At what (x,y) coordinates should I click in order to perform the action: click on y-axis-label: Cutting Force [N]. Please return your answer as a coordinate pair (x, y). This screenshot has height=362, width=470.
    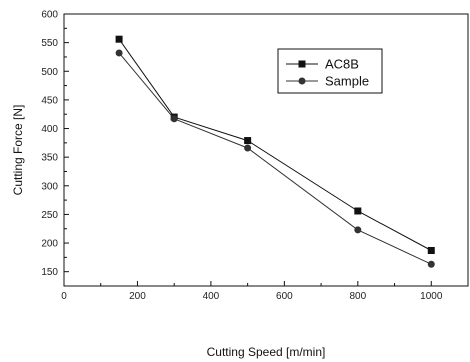
    Looking at the image, I should click on (18, 150).